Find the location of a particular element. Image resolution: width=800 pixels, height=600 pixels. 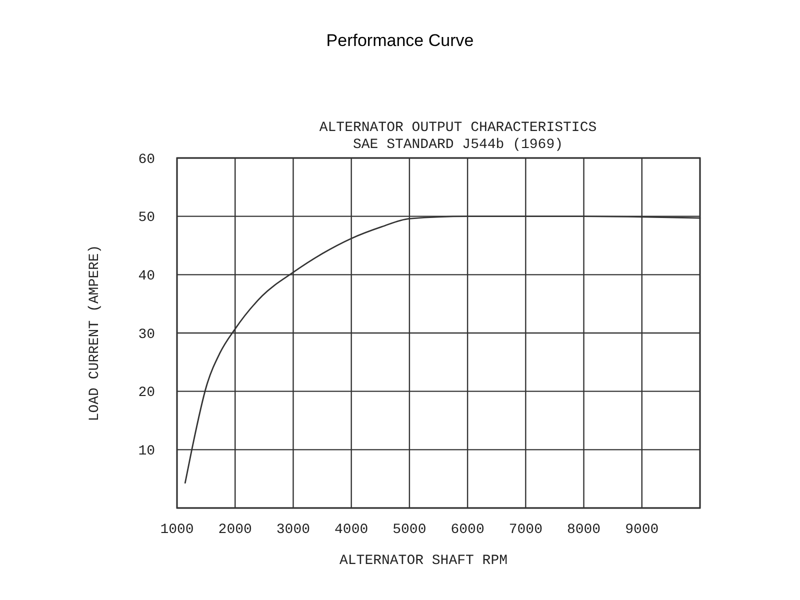

x-tick-label: 6000 is located at coordinates (467, 530).